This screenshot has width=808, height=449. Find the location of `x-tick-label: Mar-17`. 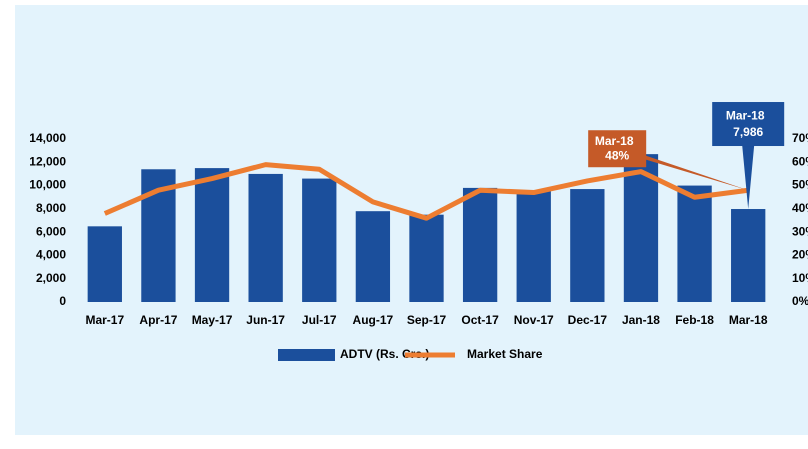

x-tick-label: Mar-17 is located at coordinates (104, 320).